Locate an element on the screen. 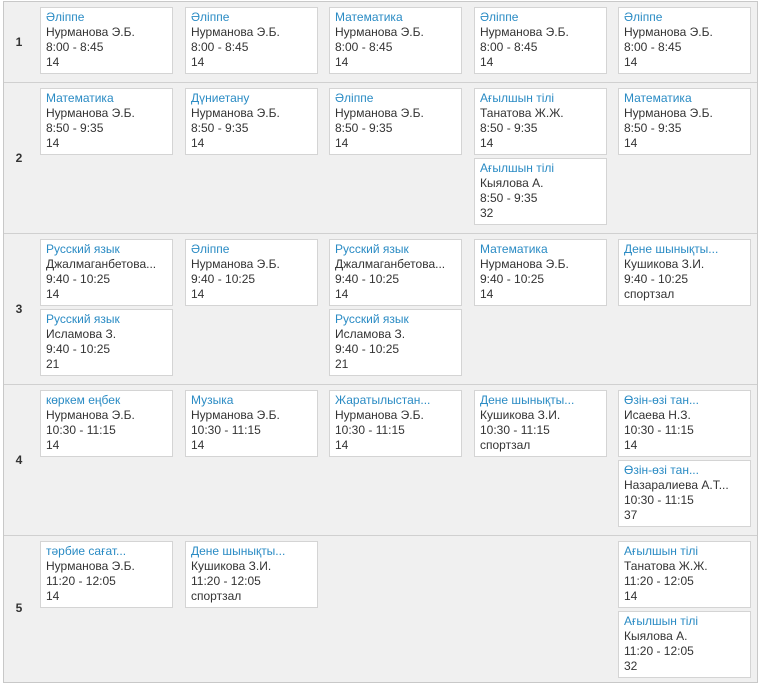  lesson-card: Әліппе Нурманова Э.Б. 8:50 - 9:35 14 is located at coordinates (395, 121).